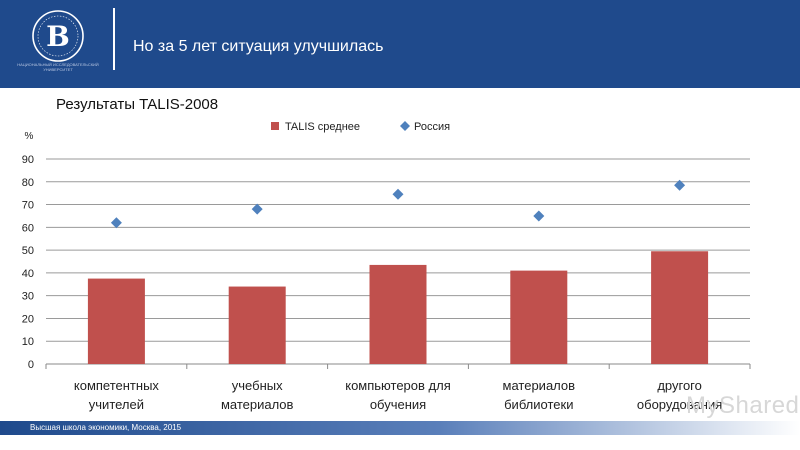 This screenshot has height=450, width=800. I want to click on legend-swatch-marker, so click(405, 126).